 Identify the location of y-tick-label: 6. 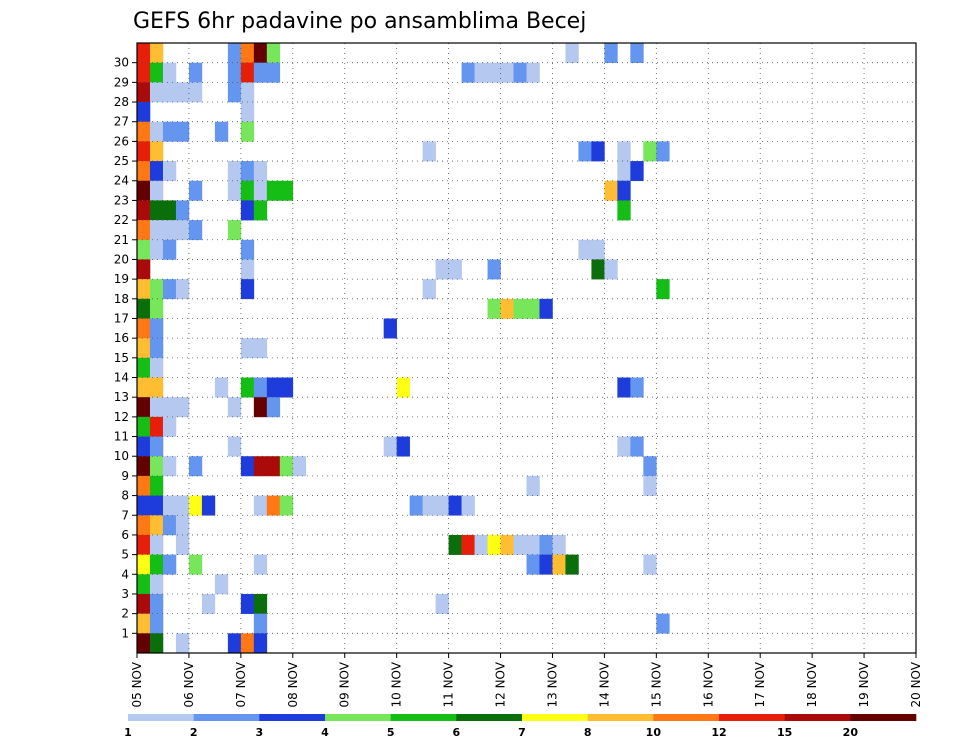
(125, 535).